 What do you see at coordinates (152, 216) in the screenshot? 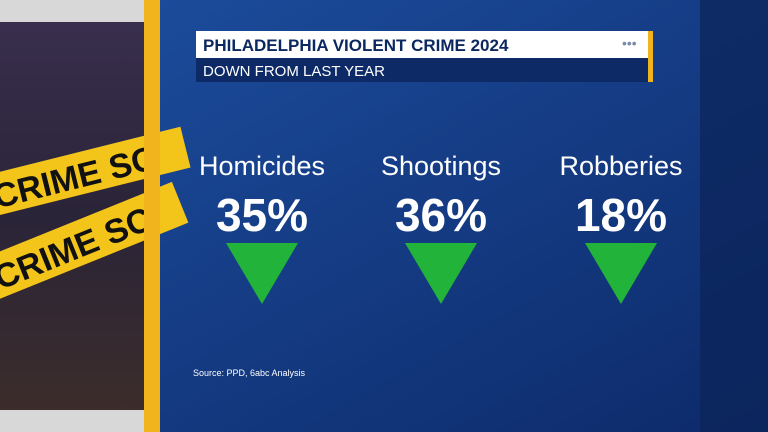
I see `divider` at bounding box center [152, 216].